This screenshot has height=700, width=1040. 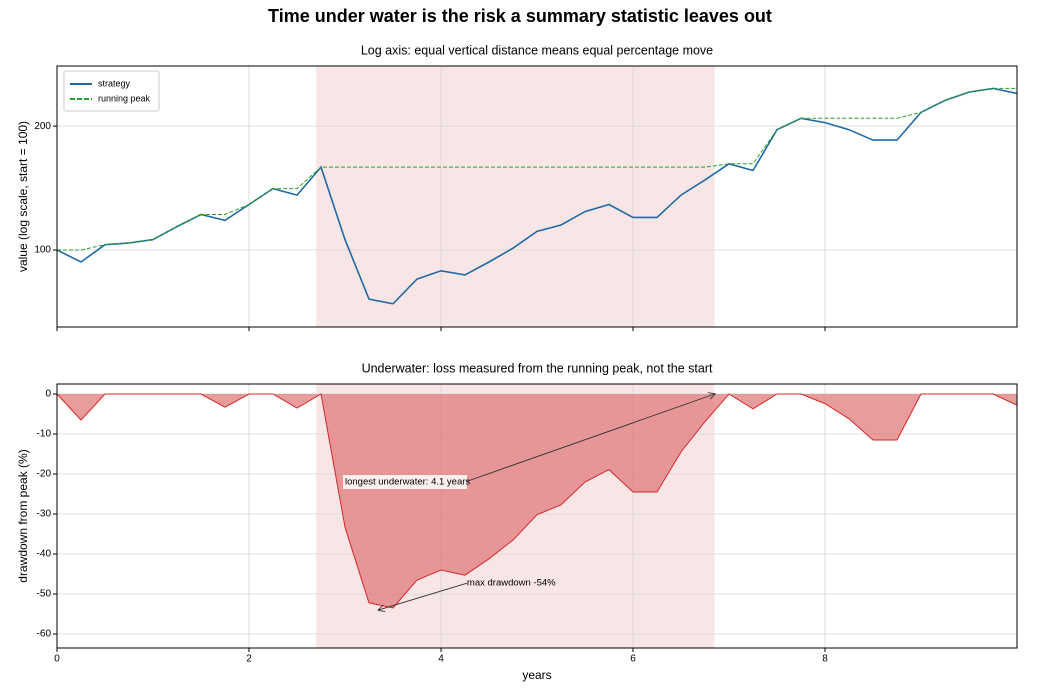 I want to click on x-tick-label: 4, so click(x=441, y=659).